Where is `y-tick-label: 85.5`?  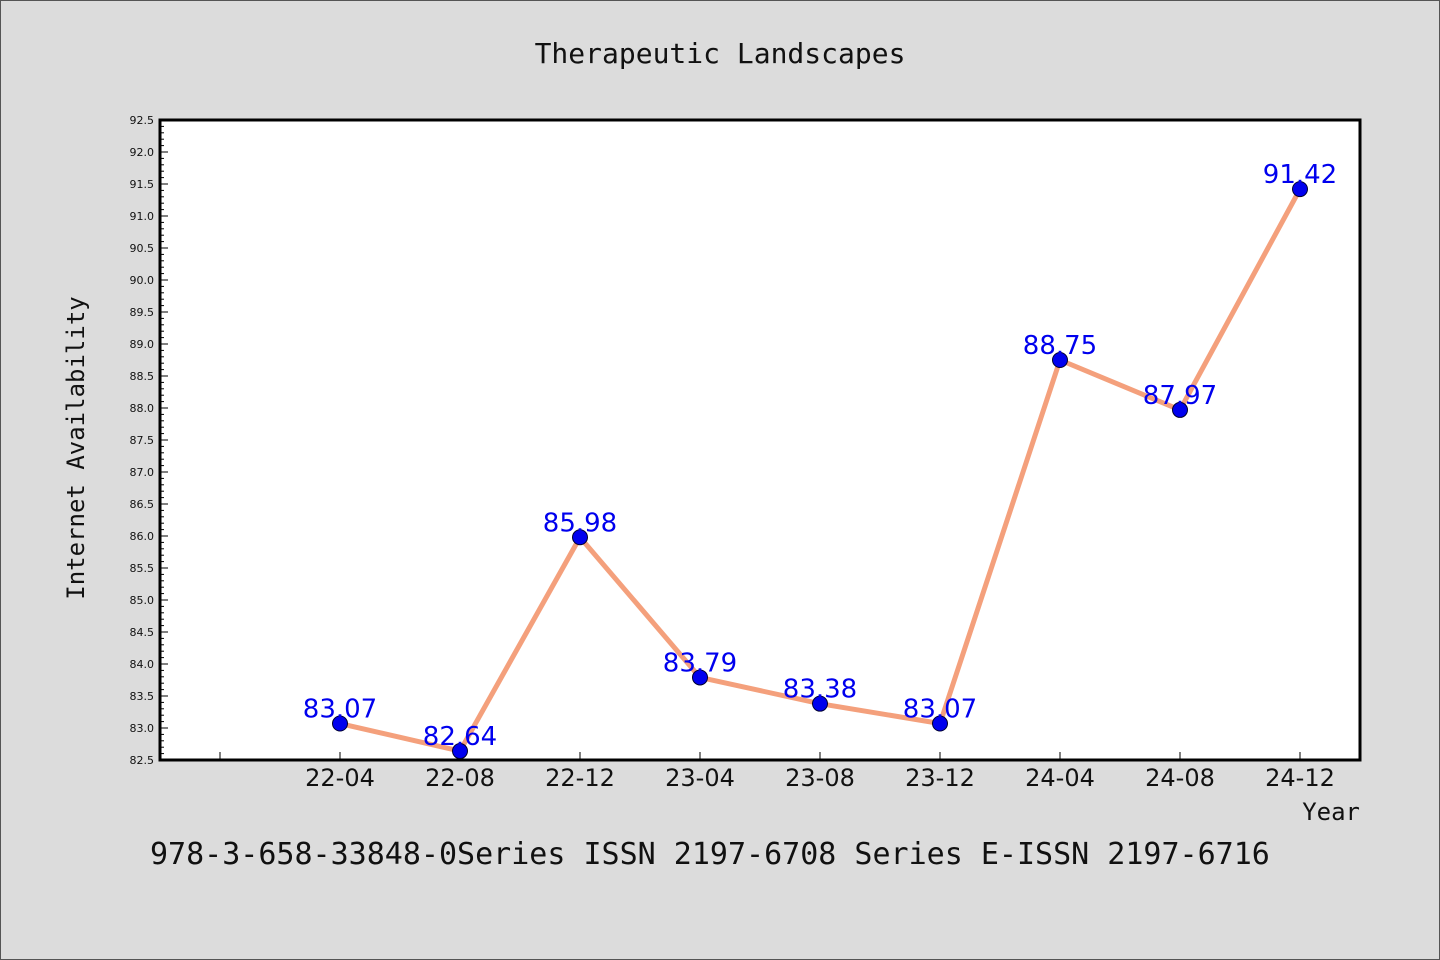
y-tick-label: 85.5 is located at coordinates (142, 568).